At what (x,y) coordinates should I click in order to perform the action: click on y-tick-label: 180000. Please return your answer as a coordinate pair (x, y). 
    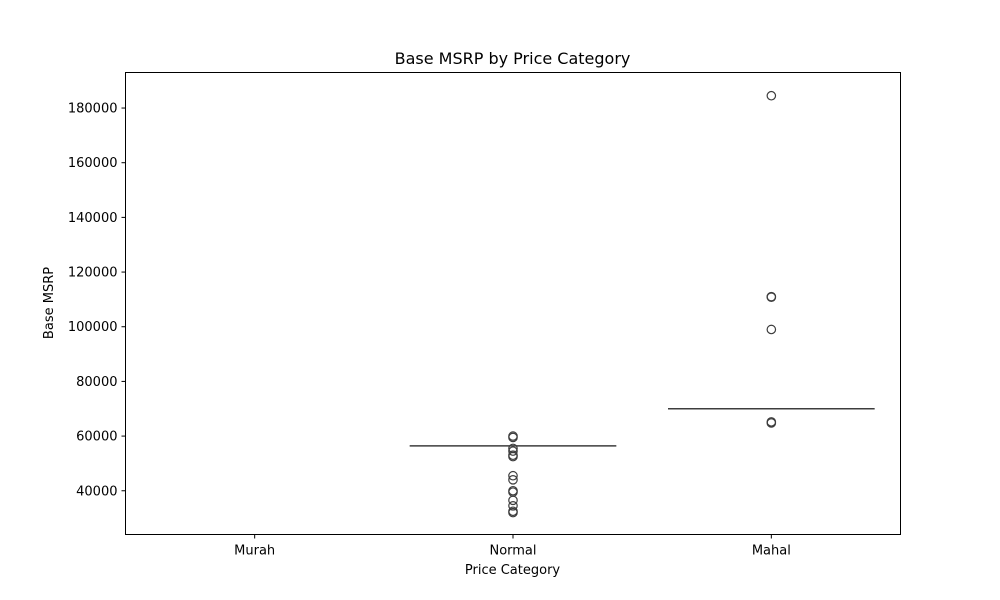
    Looking at the image, I should click on (93, 109).